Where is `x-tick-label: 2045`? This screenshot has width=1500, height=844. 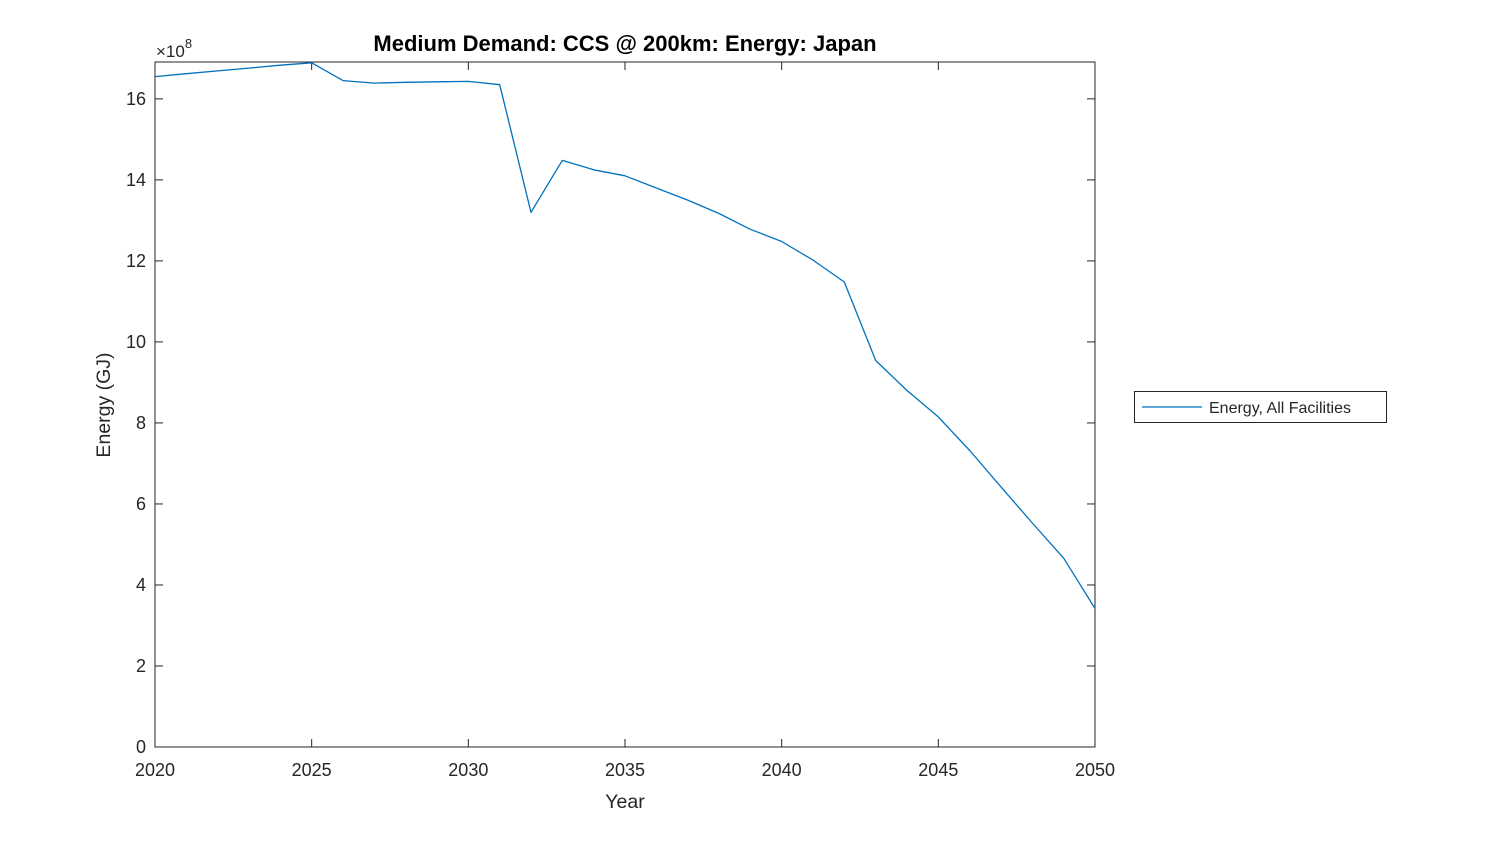 x-tick-label: 2045 is located at coordinates (938, 770).